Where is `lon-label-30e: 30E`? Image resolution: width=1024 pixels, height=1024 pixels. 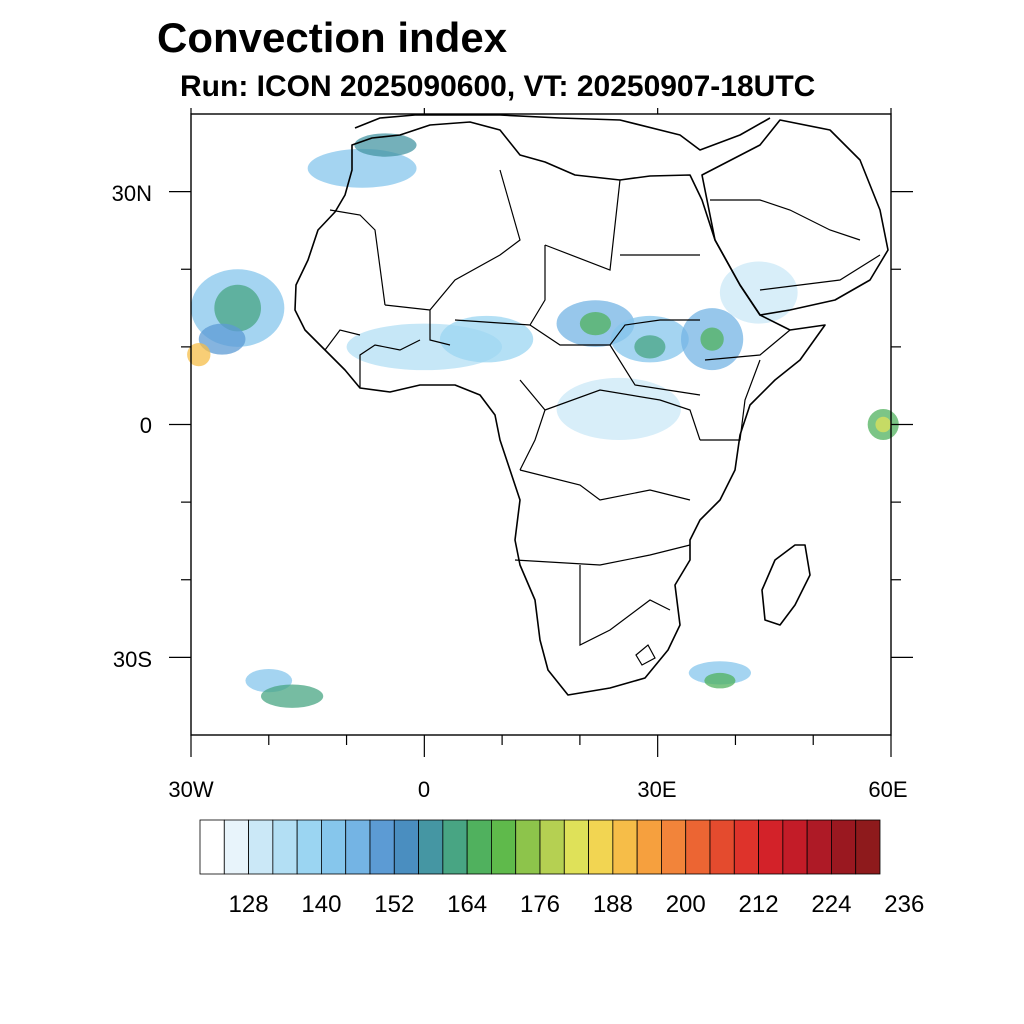 lon-label-30e: 30E is located at coordinates (656, 789).